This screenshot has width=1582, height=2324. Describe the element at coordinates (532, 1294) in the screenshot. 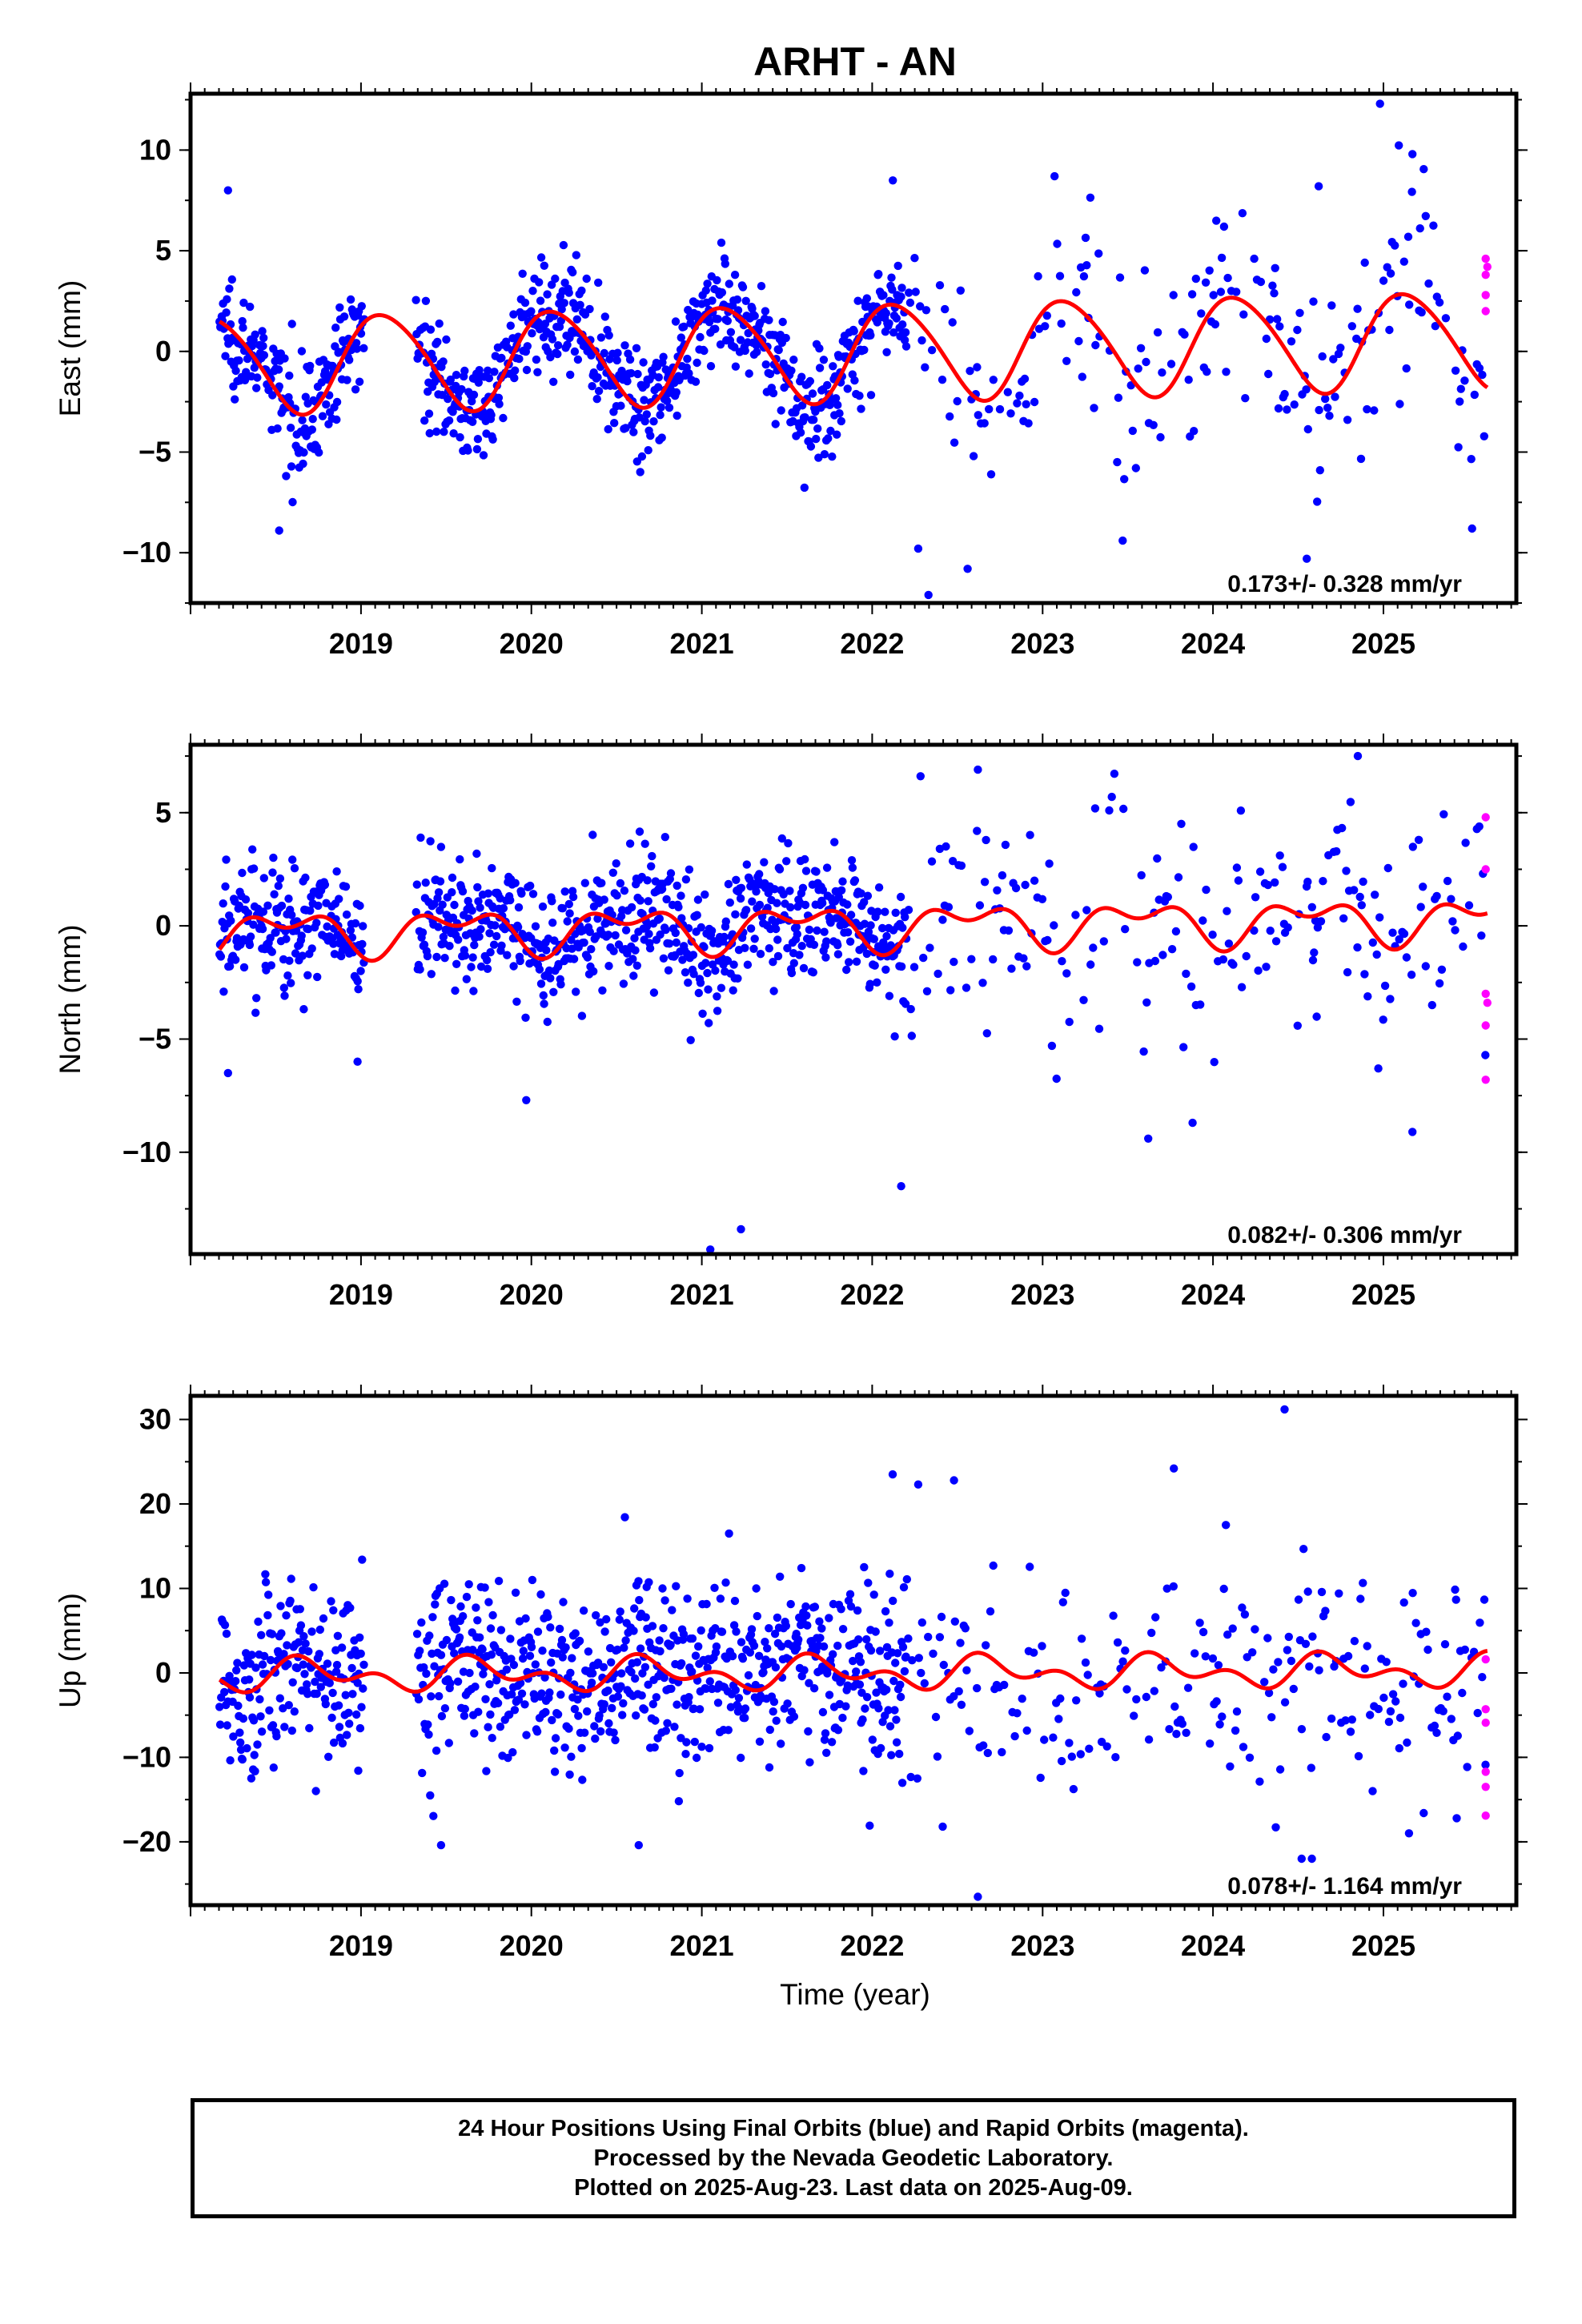

I see `x-tick-label: 2020` at that location.